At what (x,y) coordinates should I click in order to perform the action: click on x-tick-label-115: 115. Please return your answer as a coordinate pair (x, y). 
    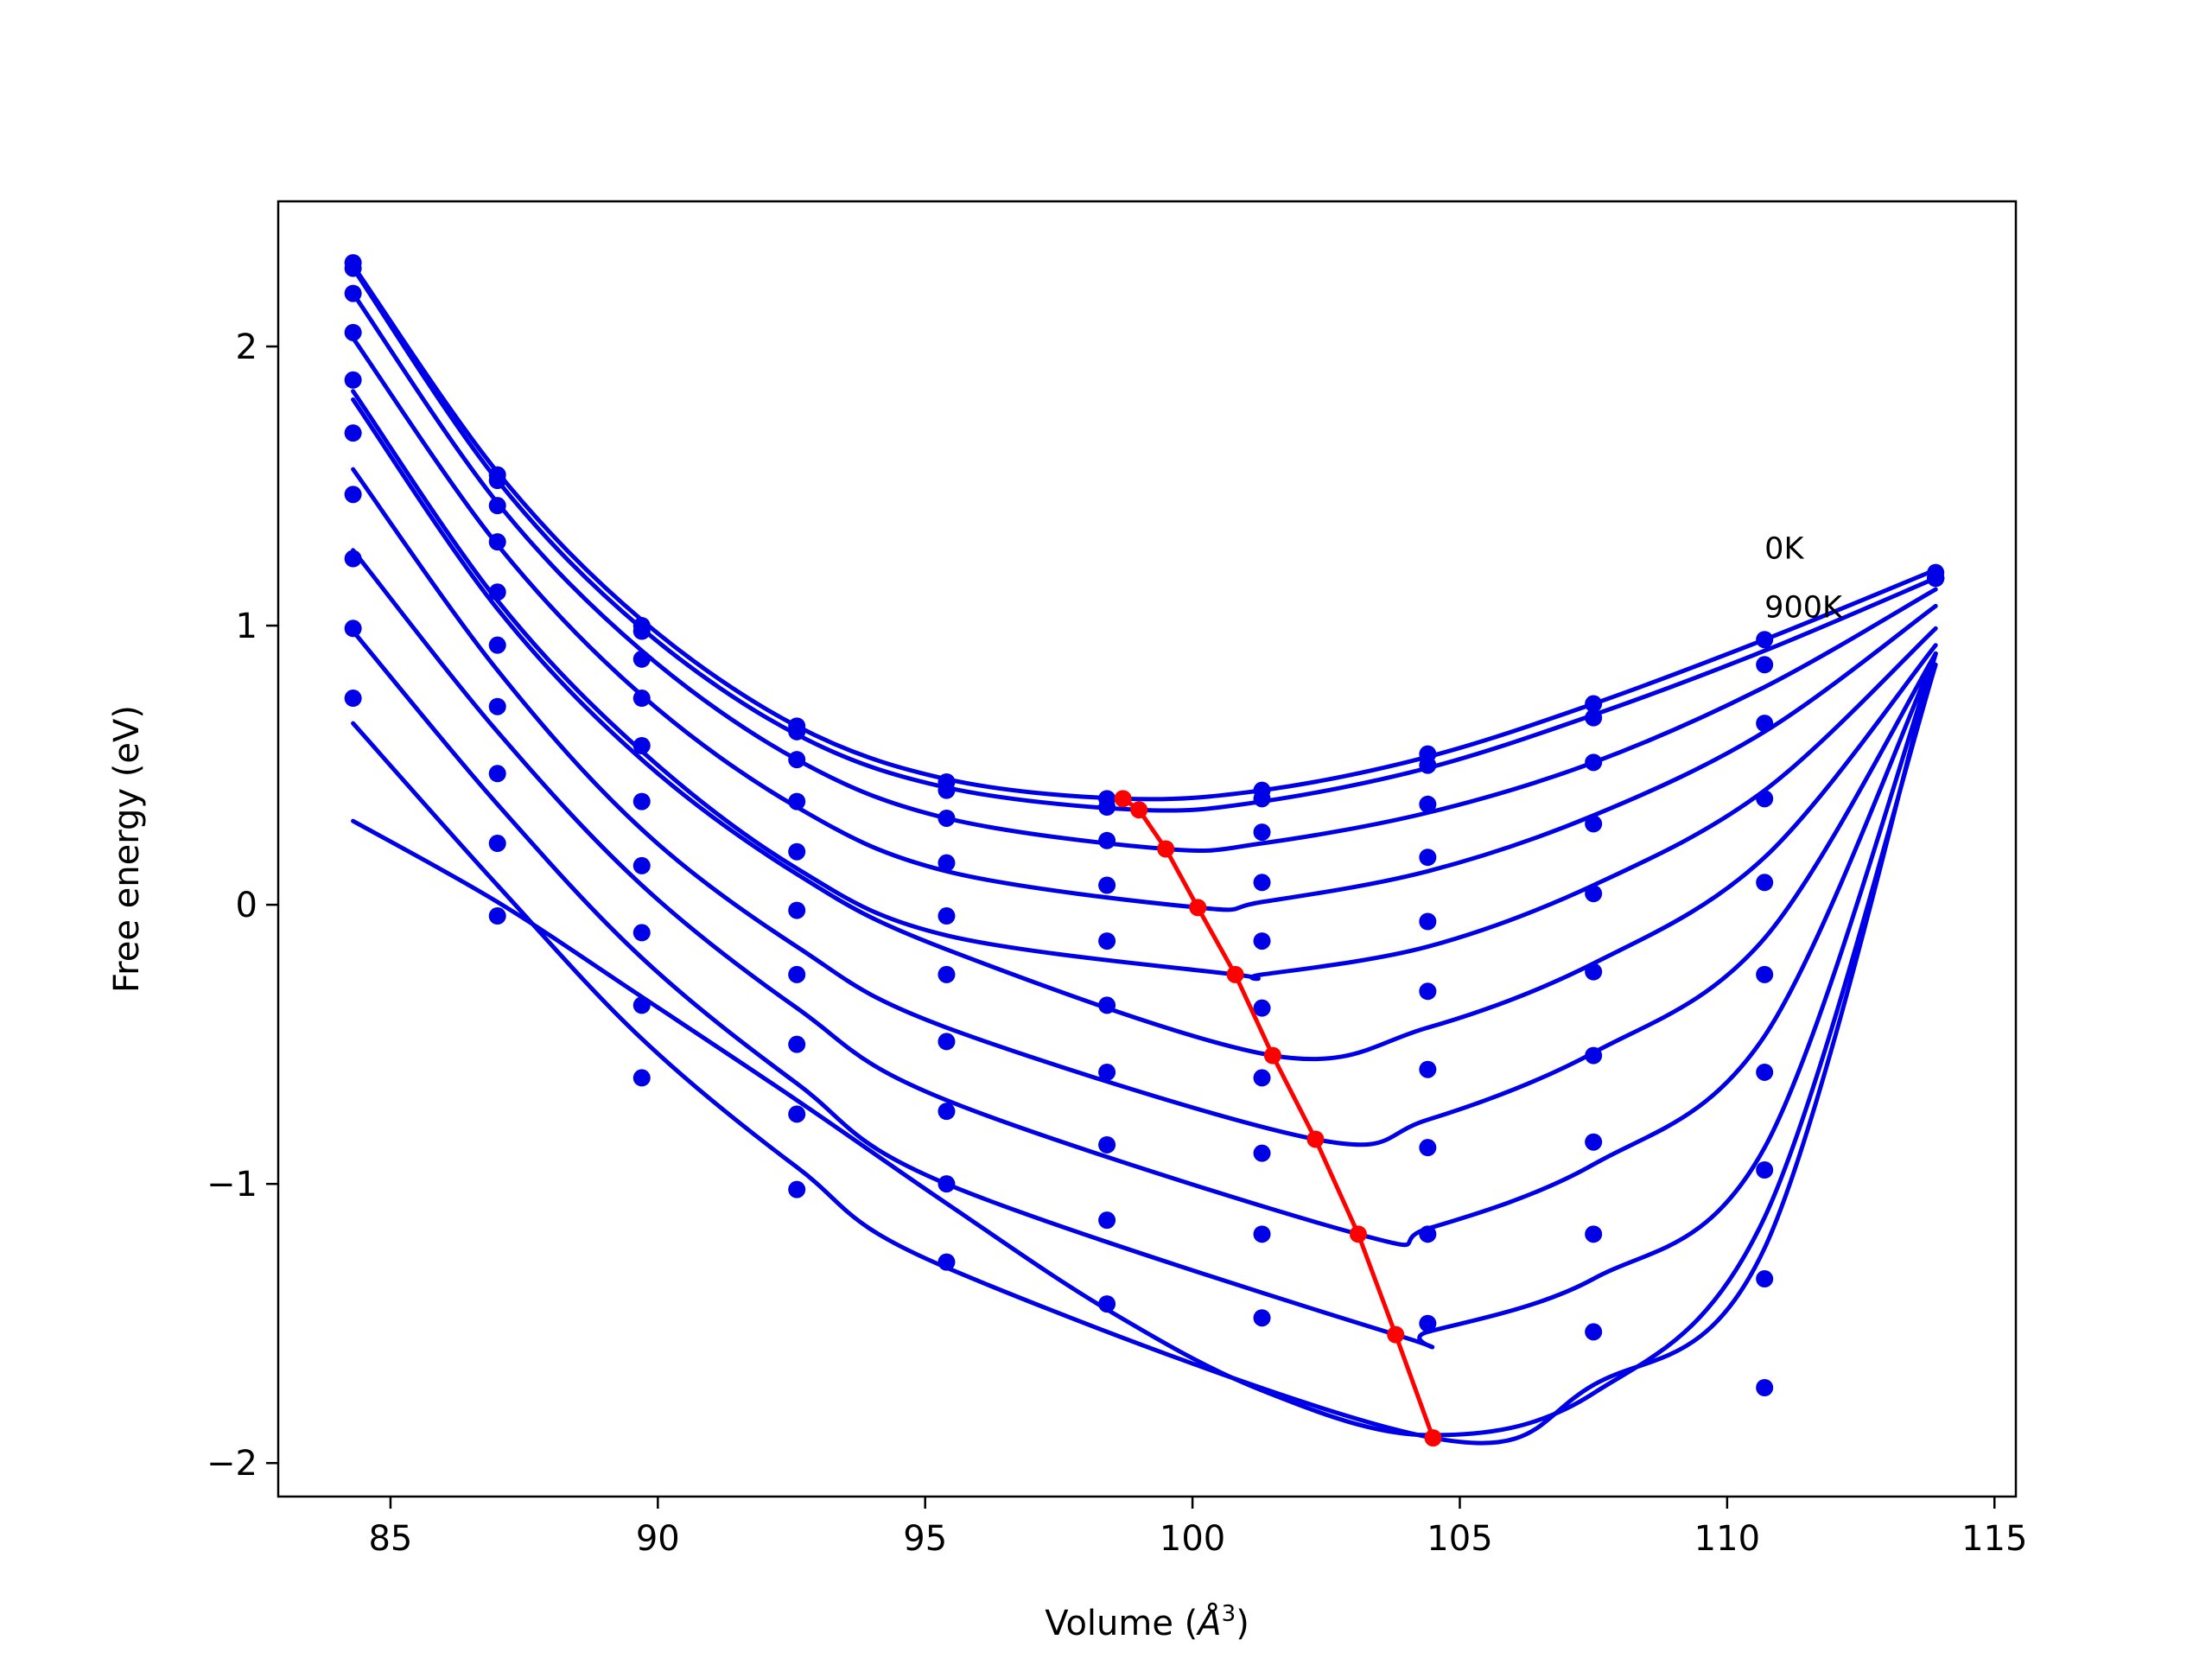
    Looking at the image, I should click on (1994, 1539).